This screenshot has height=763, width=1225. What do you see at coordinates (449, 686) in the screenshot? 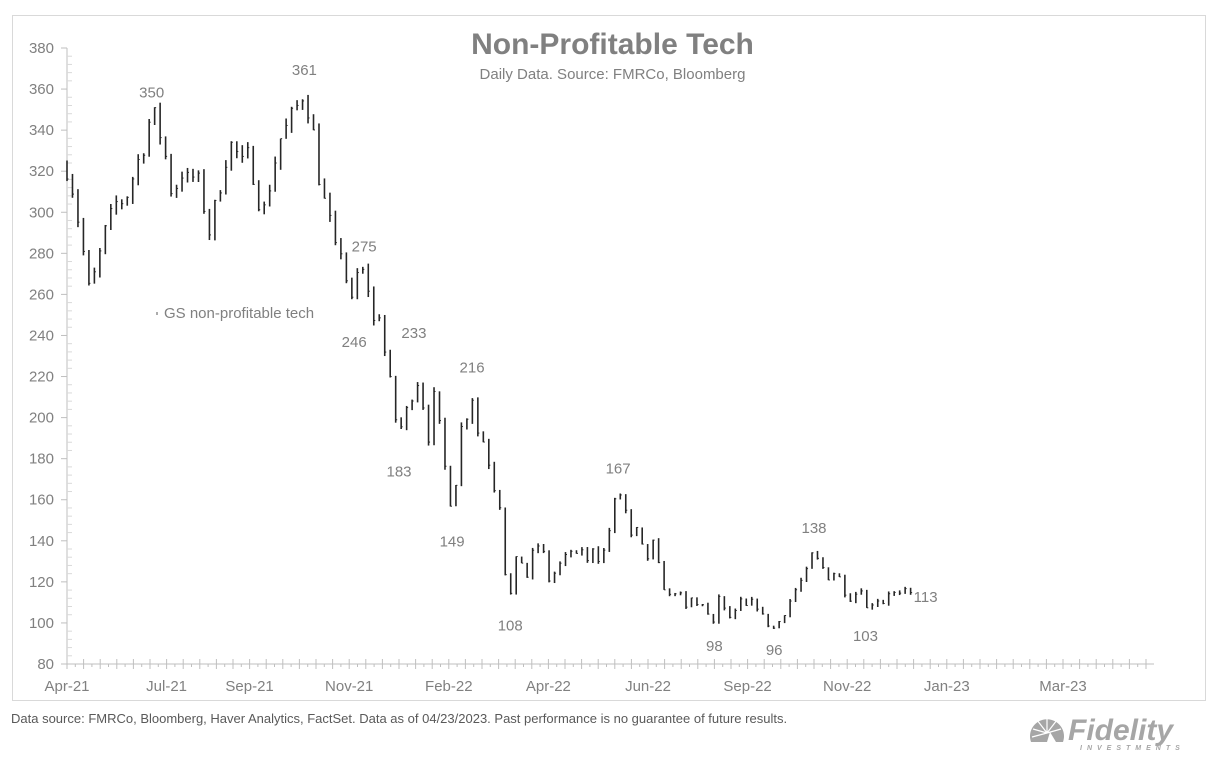
I see `x-tick-label: Feb-22` at bounding box center [449, 686].